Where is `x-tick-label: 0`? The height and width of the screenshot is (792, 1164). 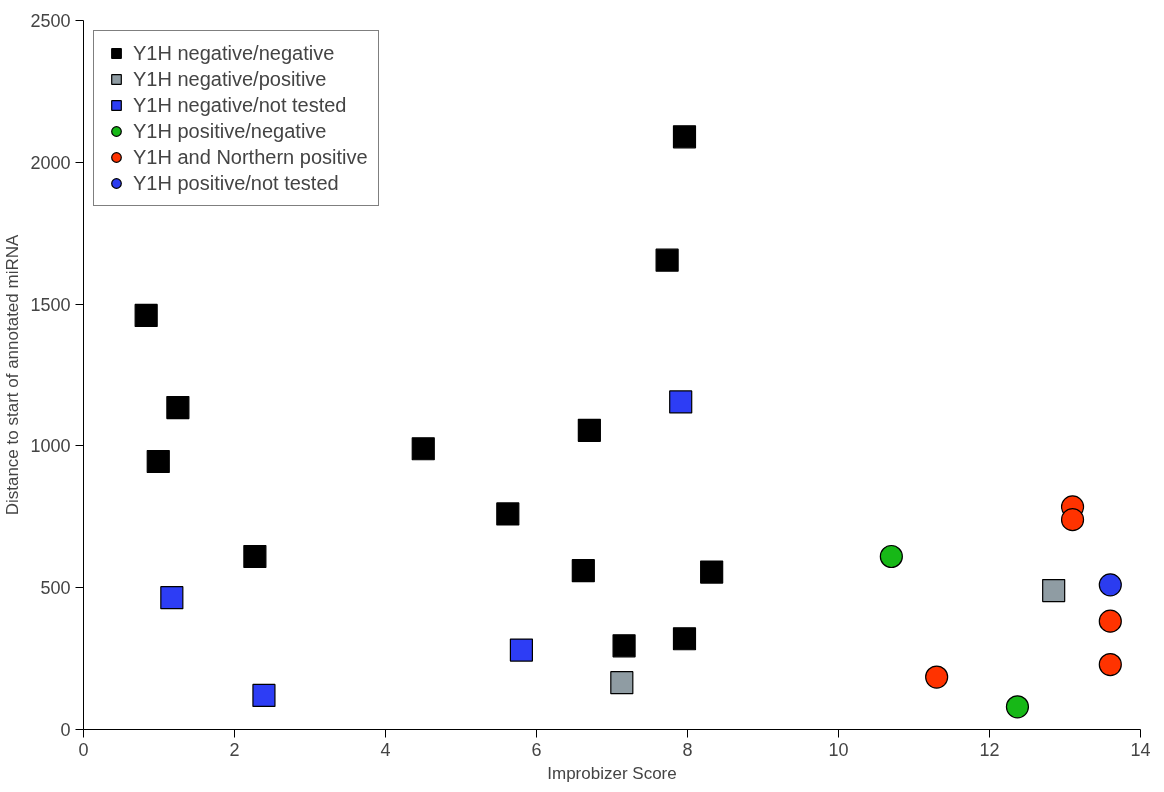 x-tick-label: 0 is located at coordinates (83, 749).